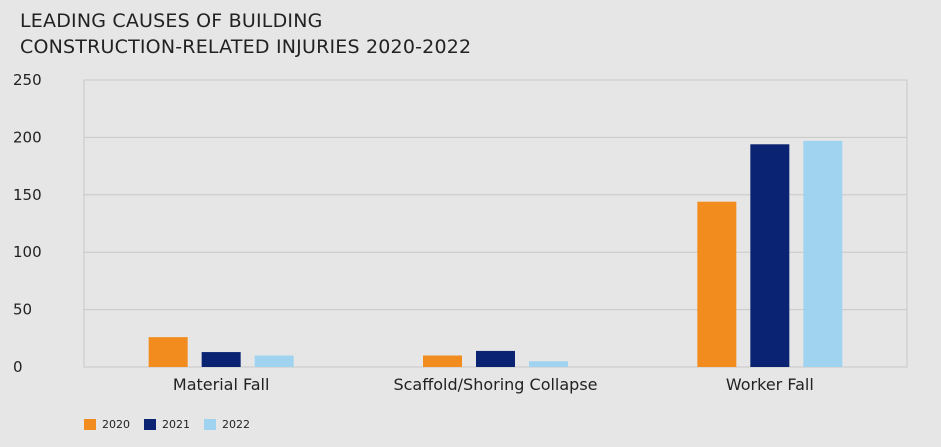 Image resolution: width=941 pixels, height=447 pixels. What do you see at coordinates (236, 424) in the screenshot?
I see `legend-label-2022: 2022` at bounding box center [236, 424].